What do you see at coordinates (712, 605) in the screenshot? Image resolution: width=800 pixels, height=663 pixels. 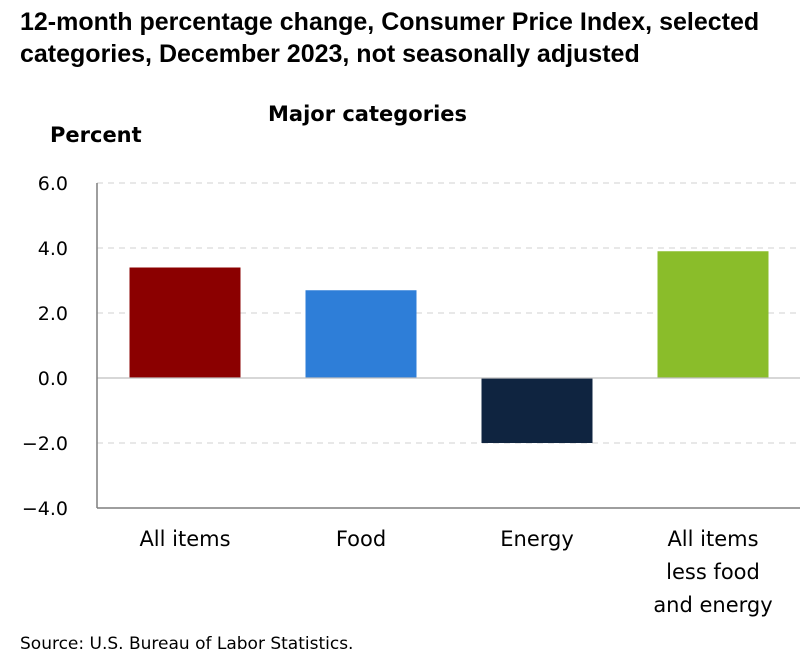 I see `category-label: and energy` at bounding box center [712, 605].